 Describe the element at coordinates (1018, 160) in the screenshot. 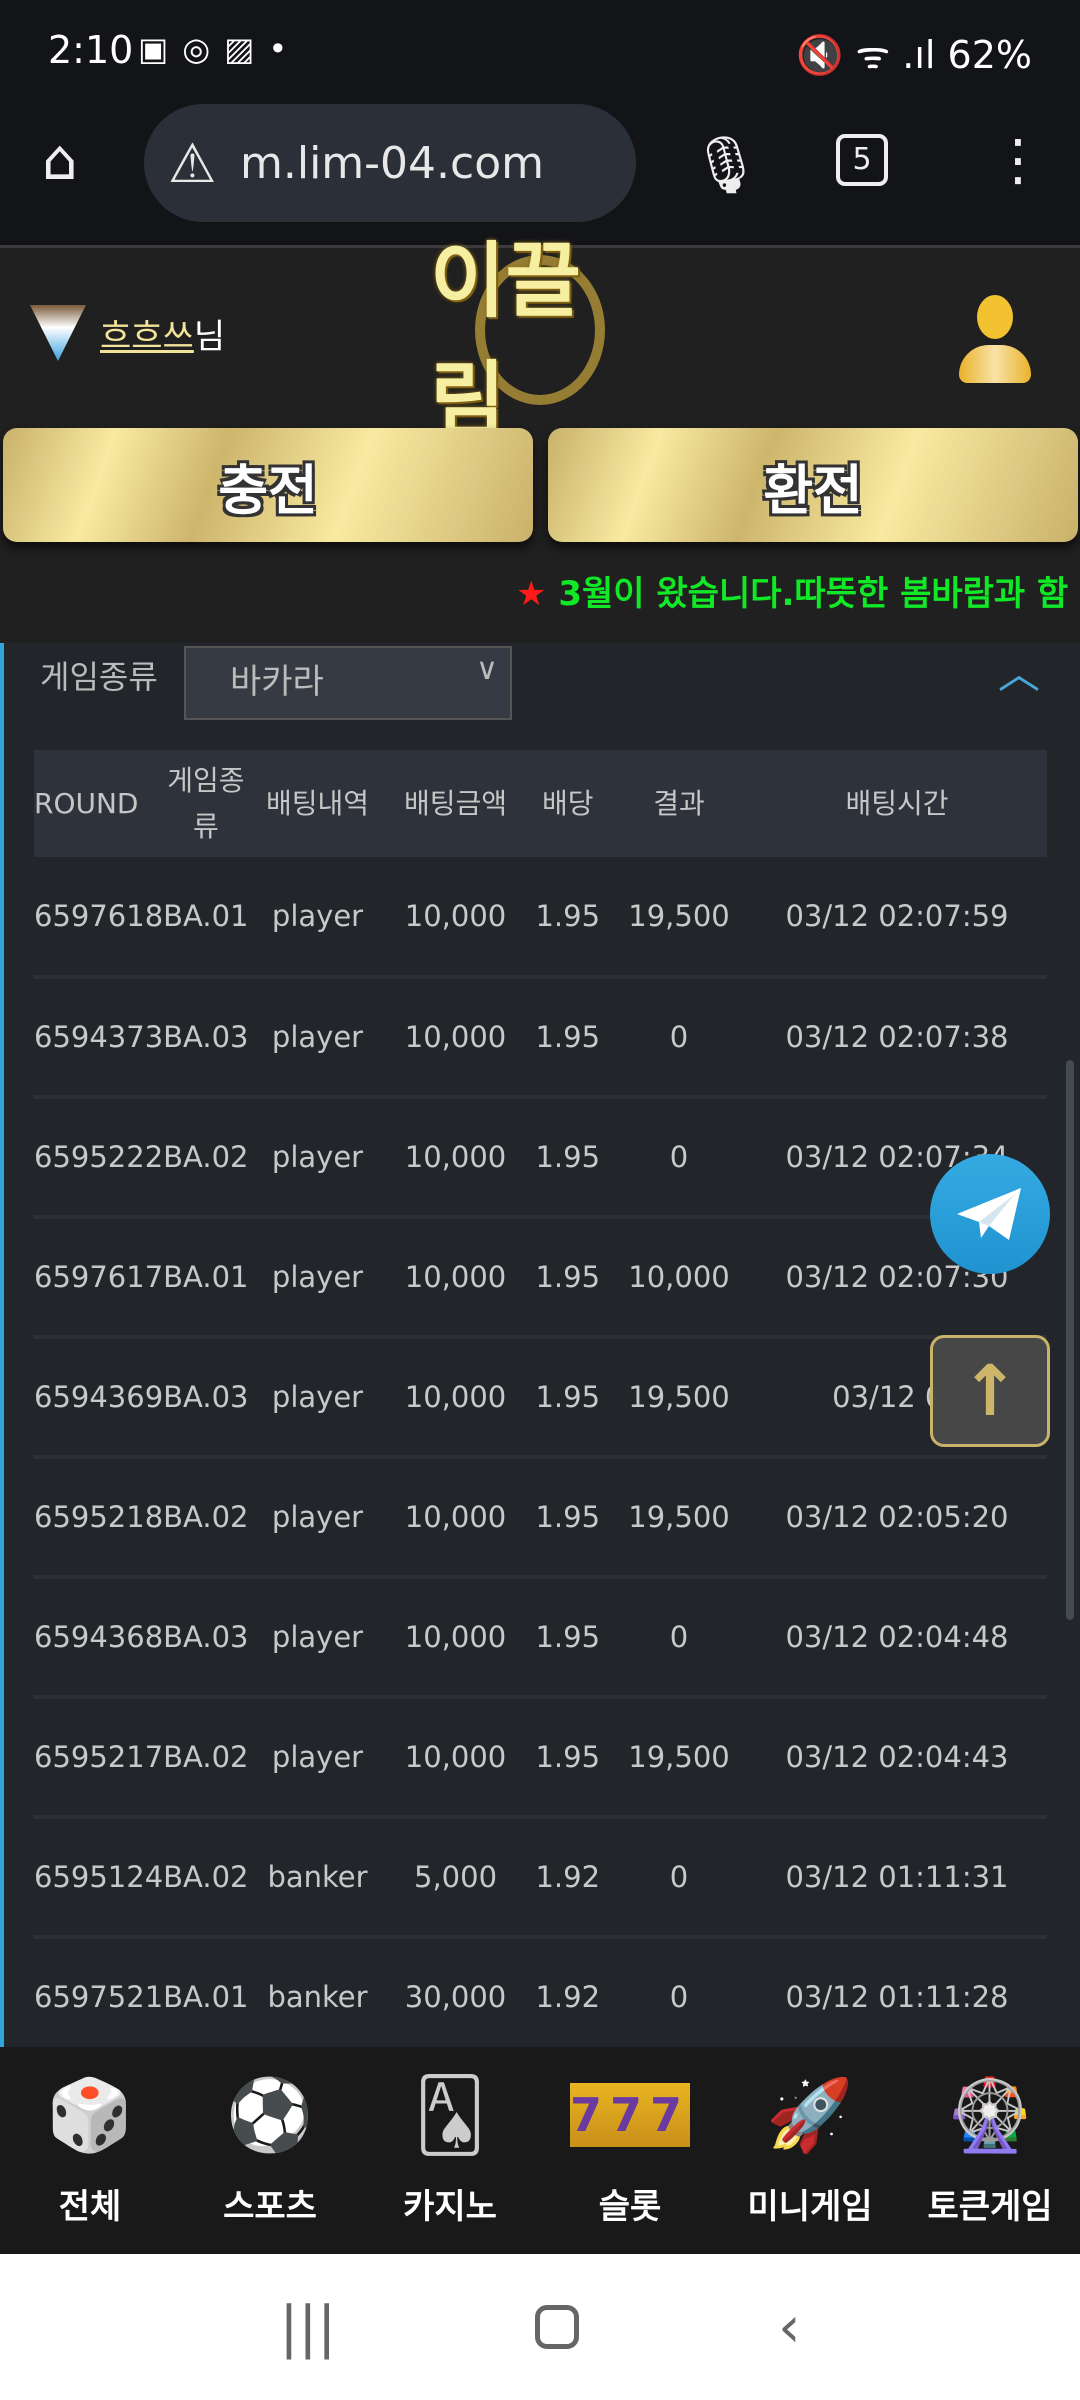

I see `more-menu-icon: ⋮` at that location.